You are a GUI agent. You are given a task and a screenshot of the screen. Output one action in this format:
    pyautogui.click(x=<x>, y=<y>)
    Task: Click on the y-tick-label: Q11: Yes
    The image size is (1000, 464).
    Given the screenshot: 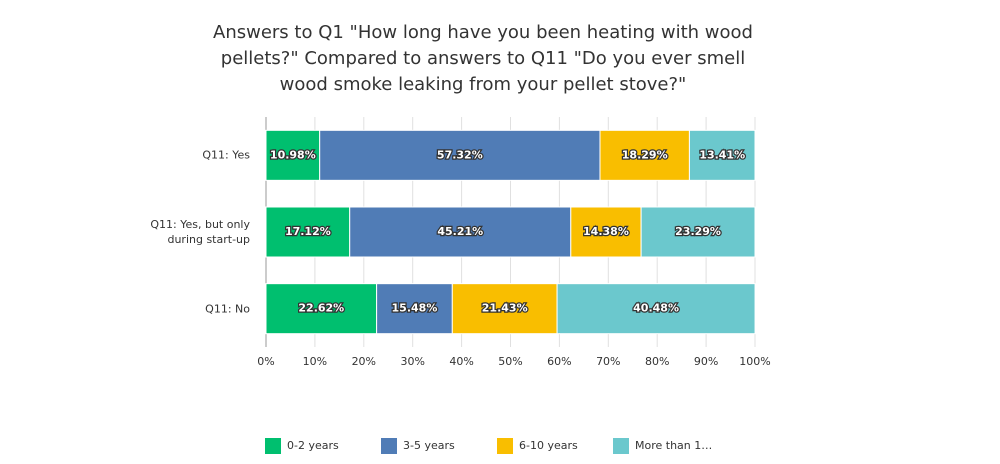 What is the action you would take?
    pyautogui.click(x=226, y=155)
    